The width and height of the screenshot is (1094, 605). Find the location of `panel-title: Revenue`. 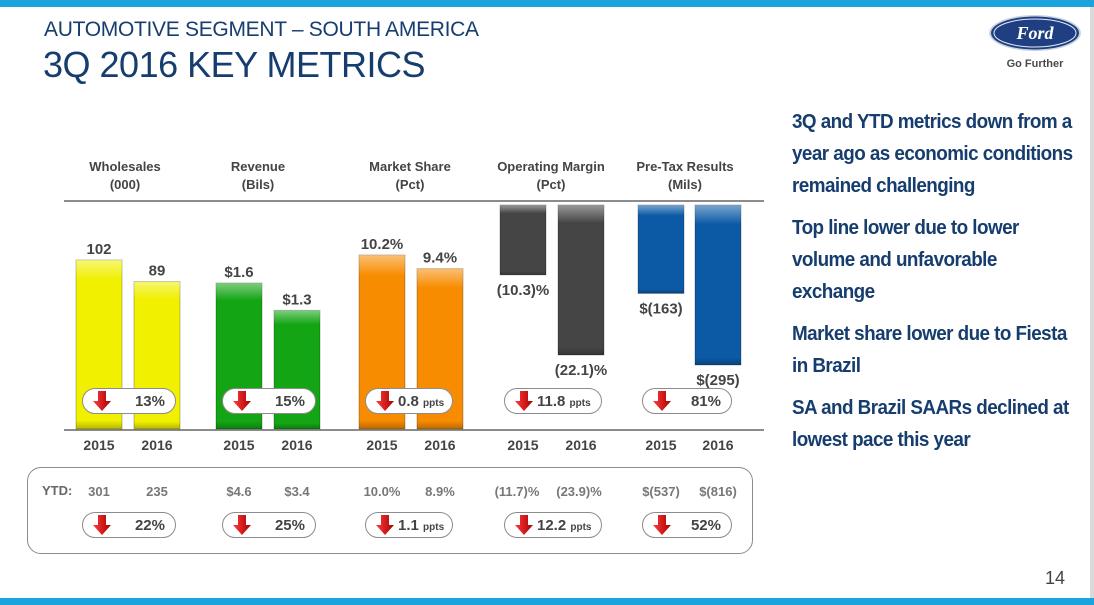

panel-title: Revenue is located at coordinates (258, 166).